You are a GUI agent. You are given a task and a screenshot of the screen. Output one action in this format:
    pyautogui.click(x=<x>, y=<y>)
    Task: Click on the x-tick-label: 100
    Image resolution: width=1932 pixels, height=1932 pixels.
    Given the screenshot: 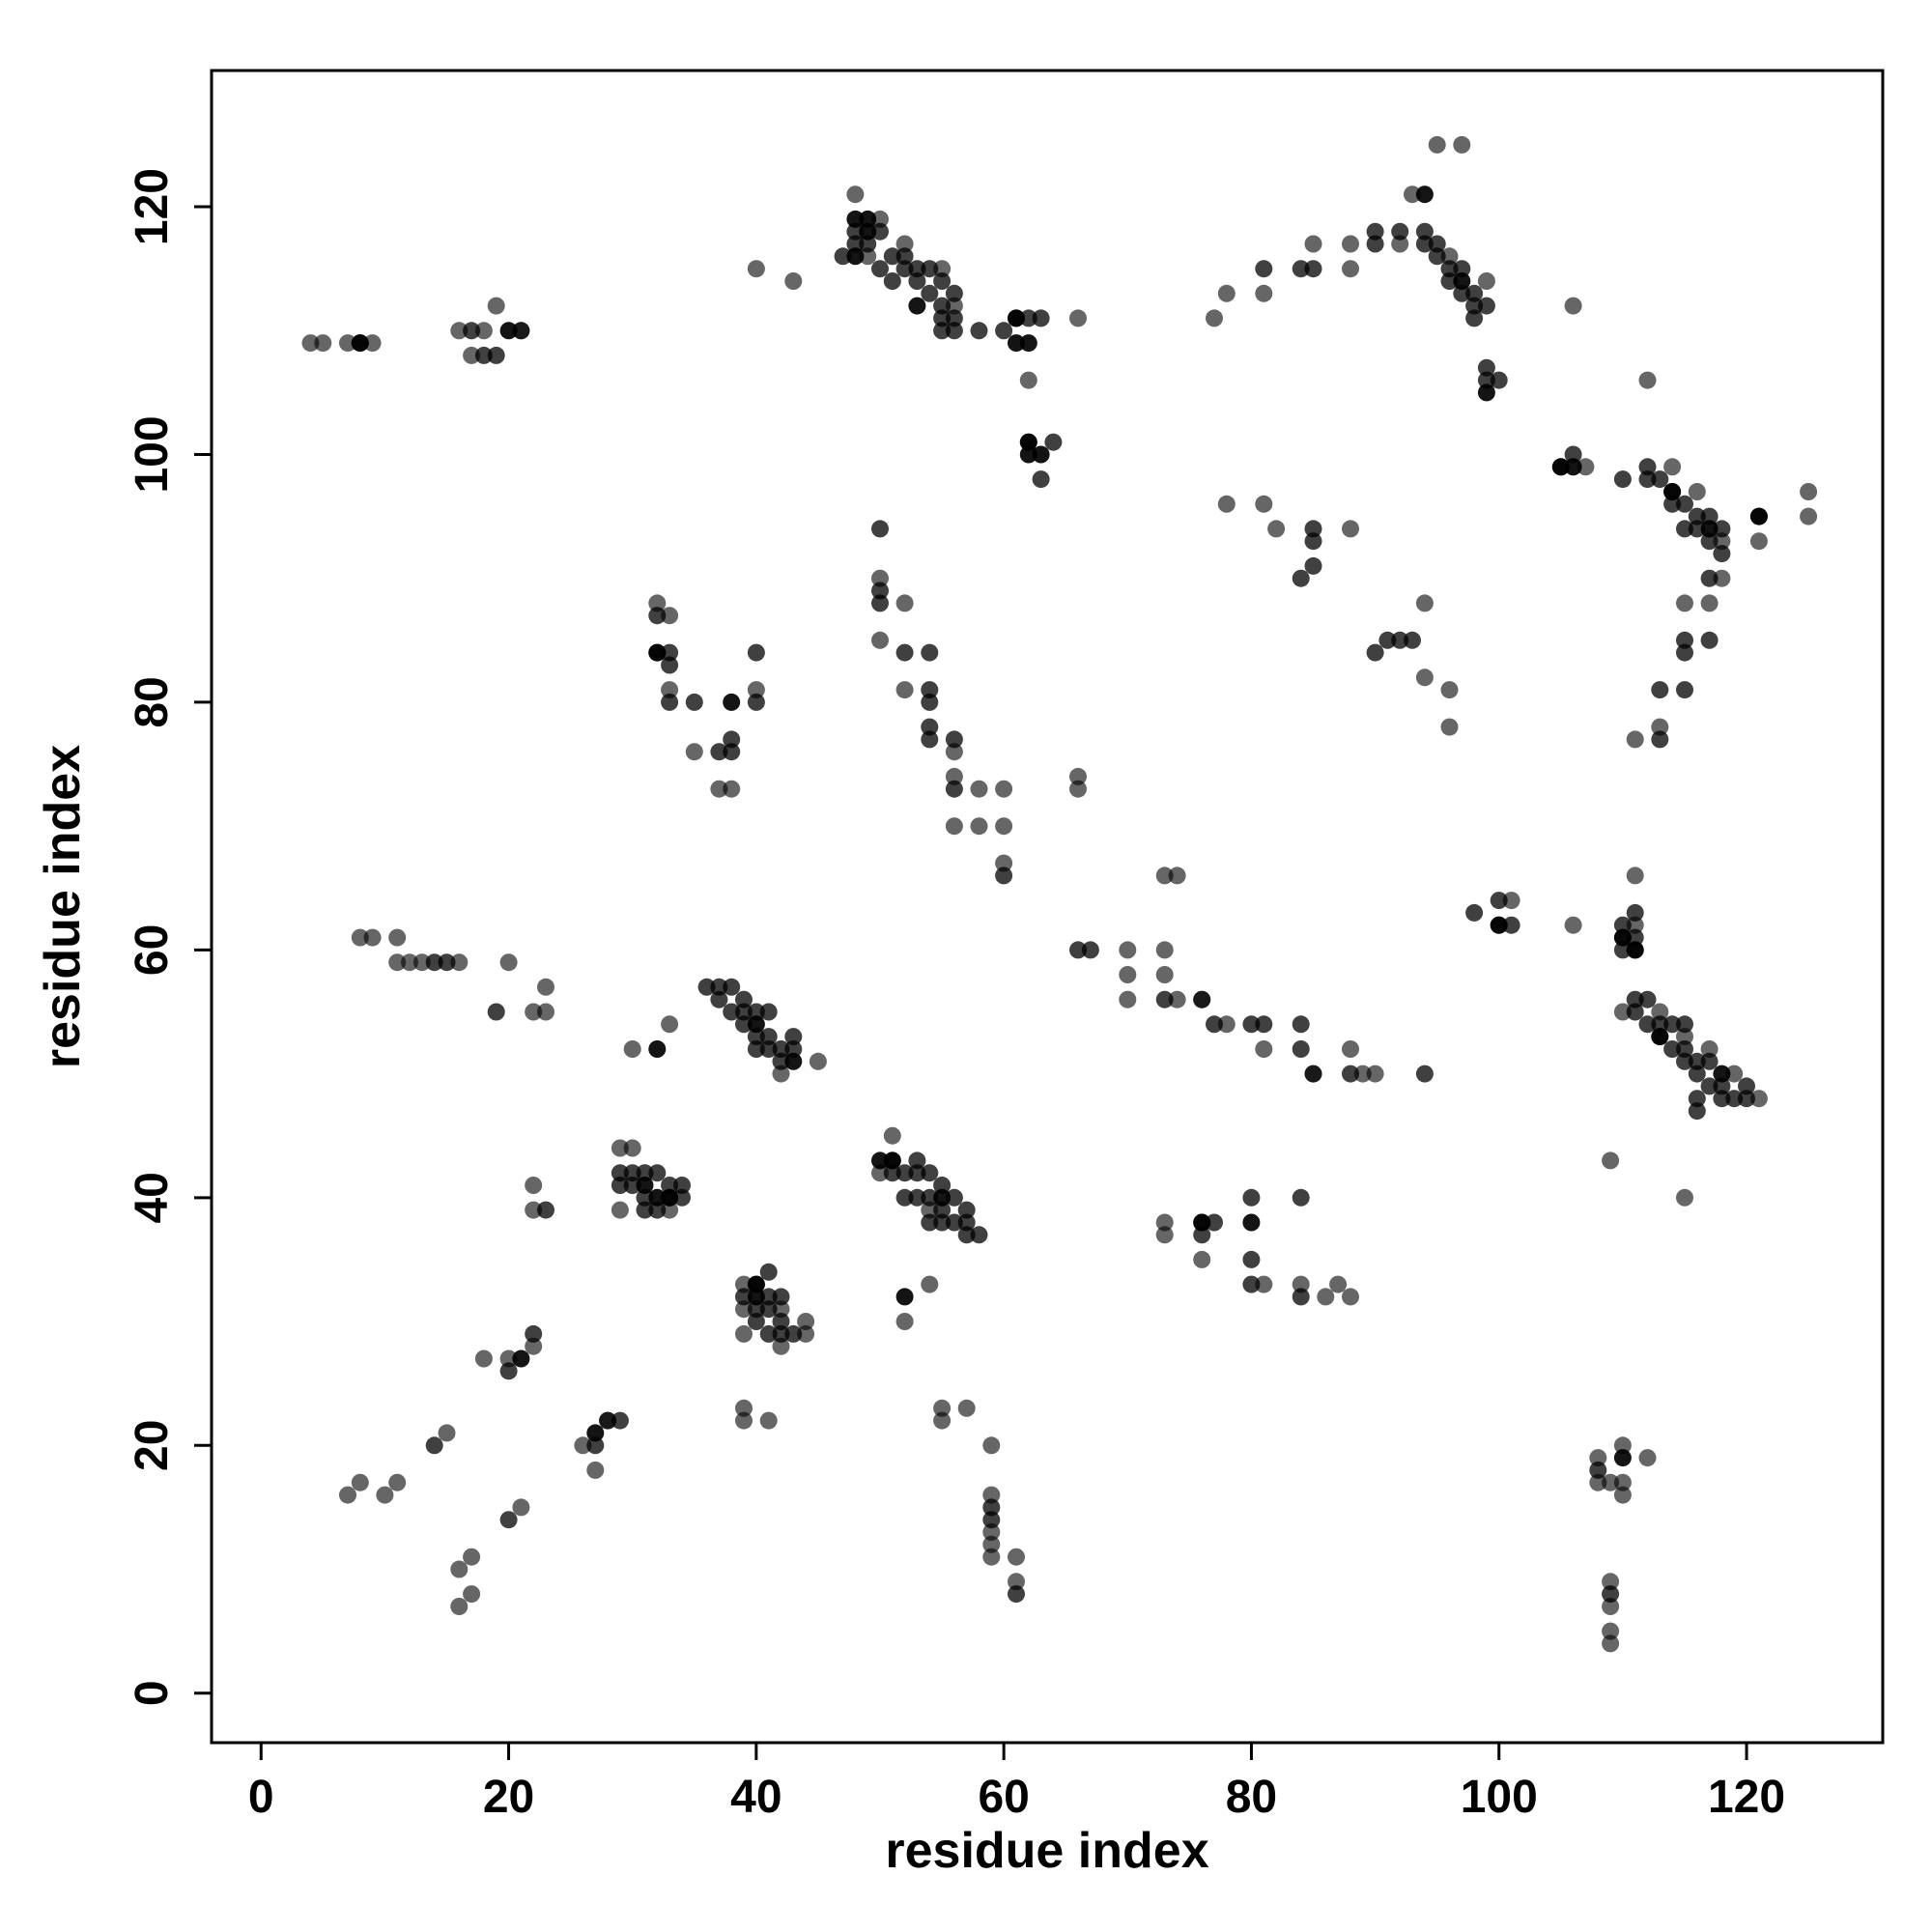 What is the action you would take?
    pyautogui.click(x=1499, y=1797)
    